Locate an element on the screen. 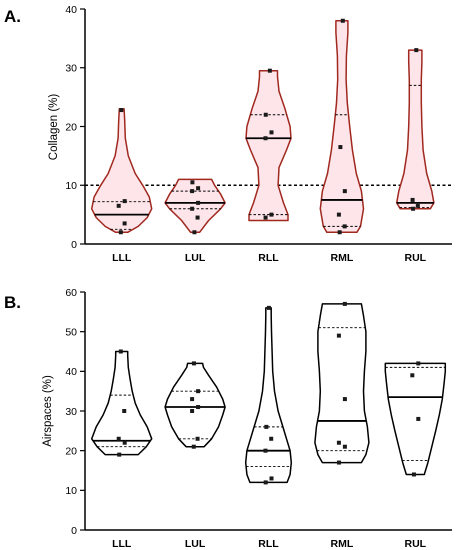 The width and height of the screenshot is (466, 550). panel-b-y-tick-label-6: 60 is located at coordinates (71, 293).